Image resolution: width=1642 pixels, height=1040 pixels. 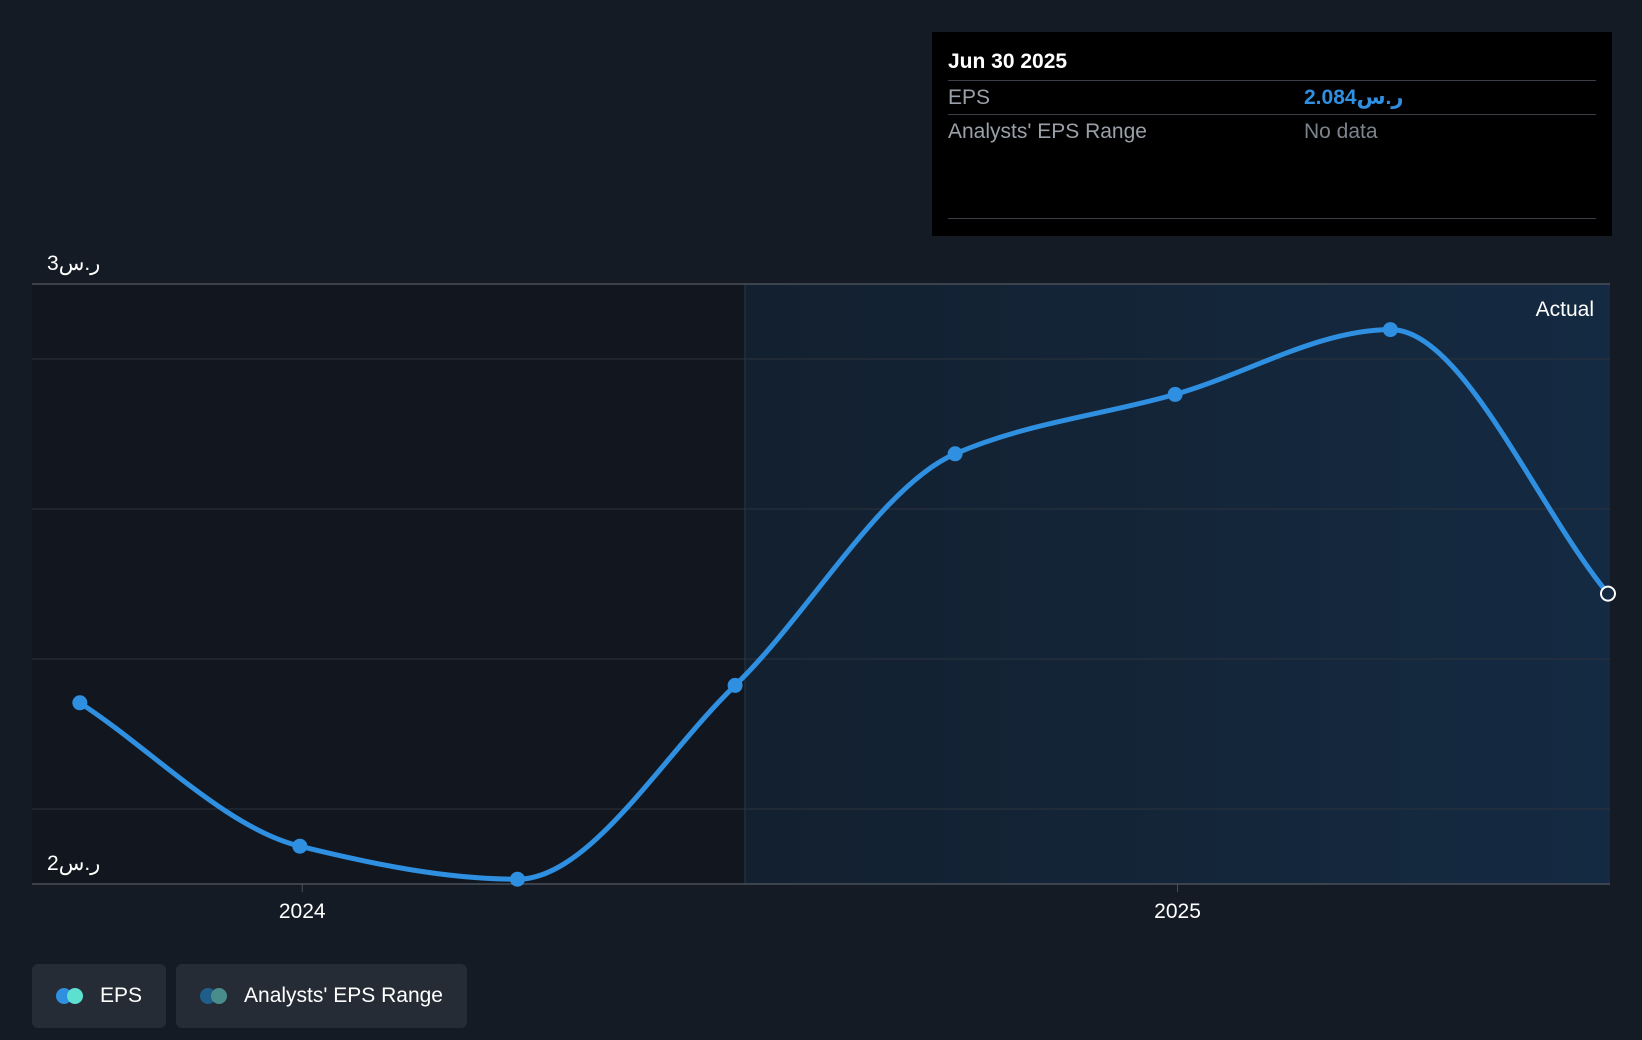 What do you see at coordinates (1565, 309) in the screenshot?
I see `actual-label: Actual` at bounding box center [1565, 309].